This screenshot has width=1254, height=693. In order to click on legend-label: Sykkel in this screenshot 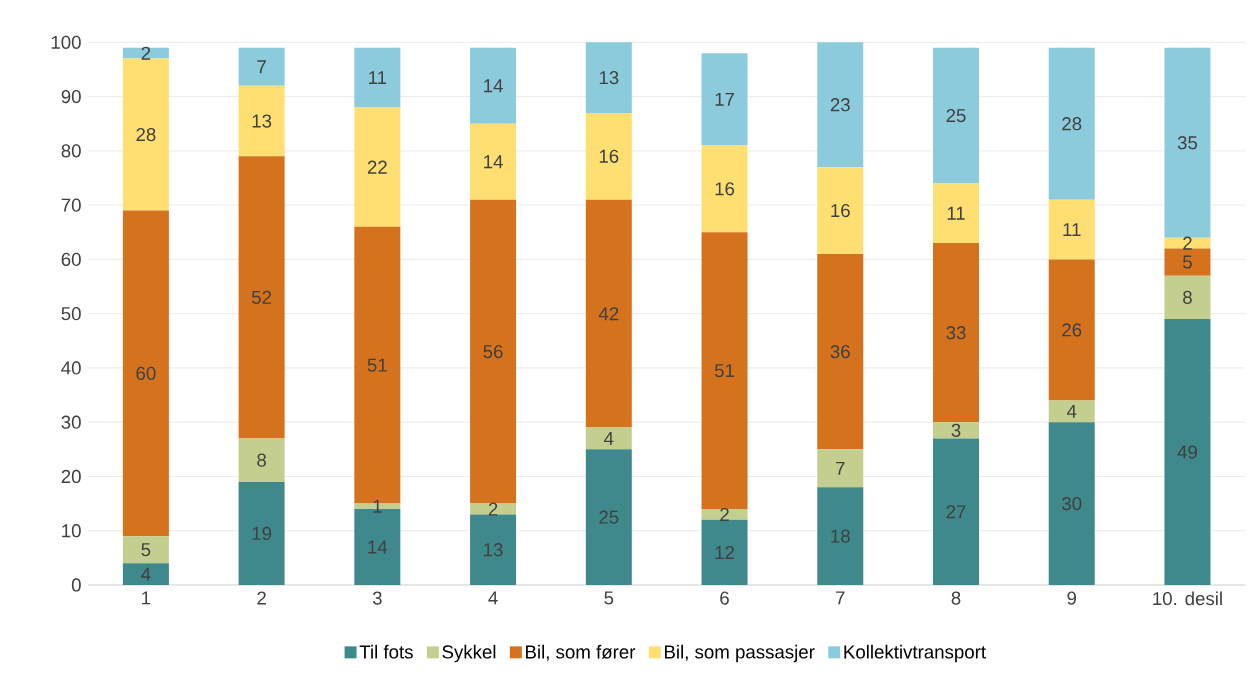, I will do `click(469, 653)`.